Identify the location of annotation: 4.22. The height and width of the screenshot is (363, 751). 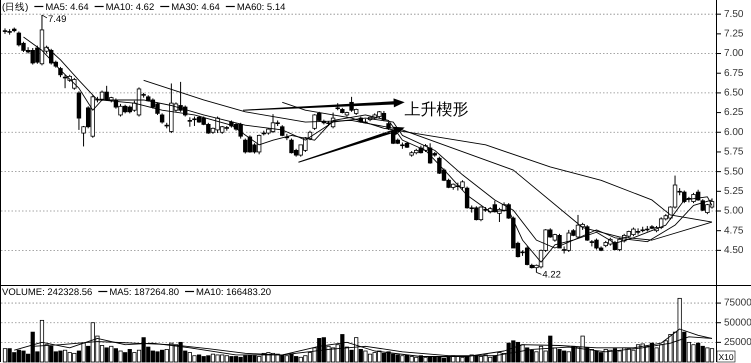
(551, 274).